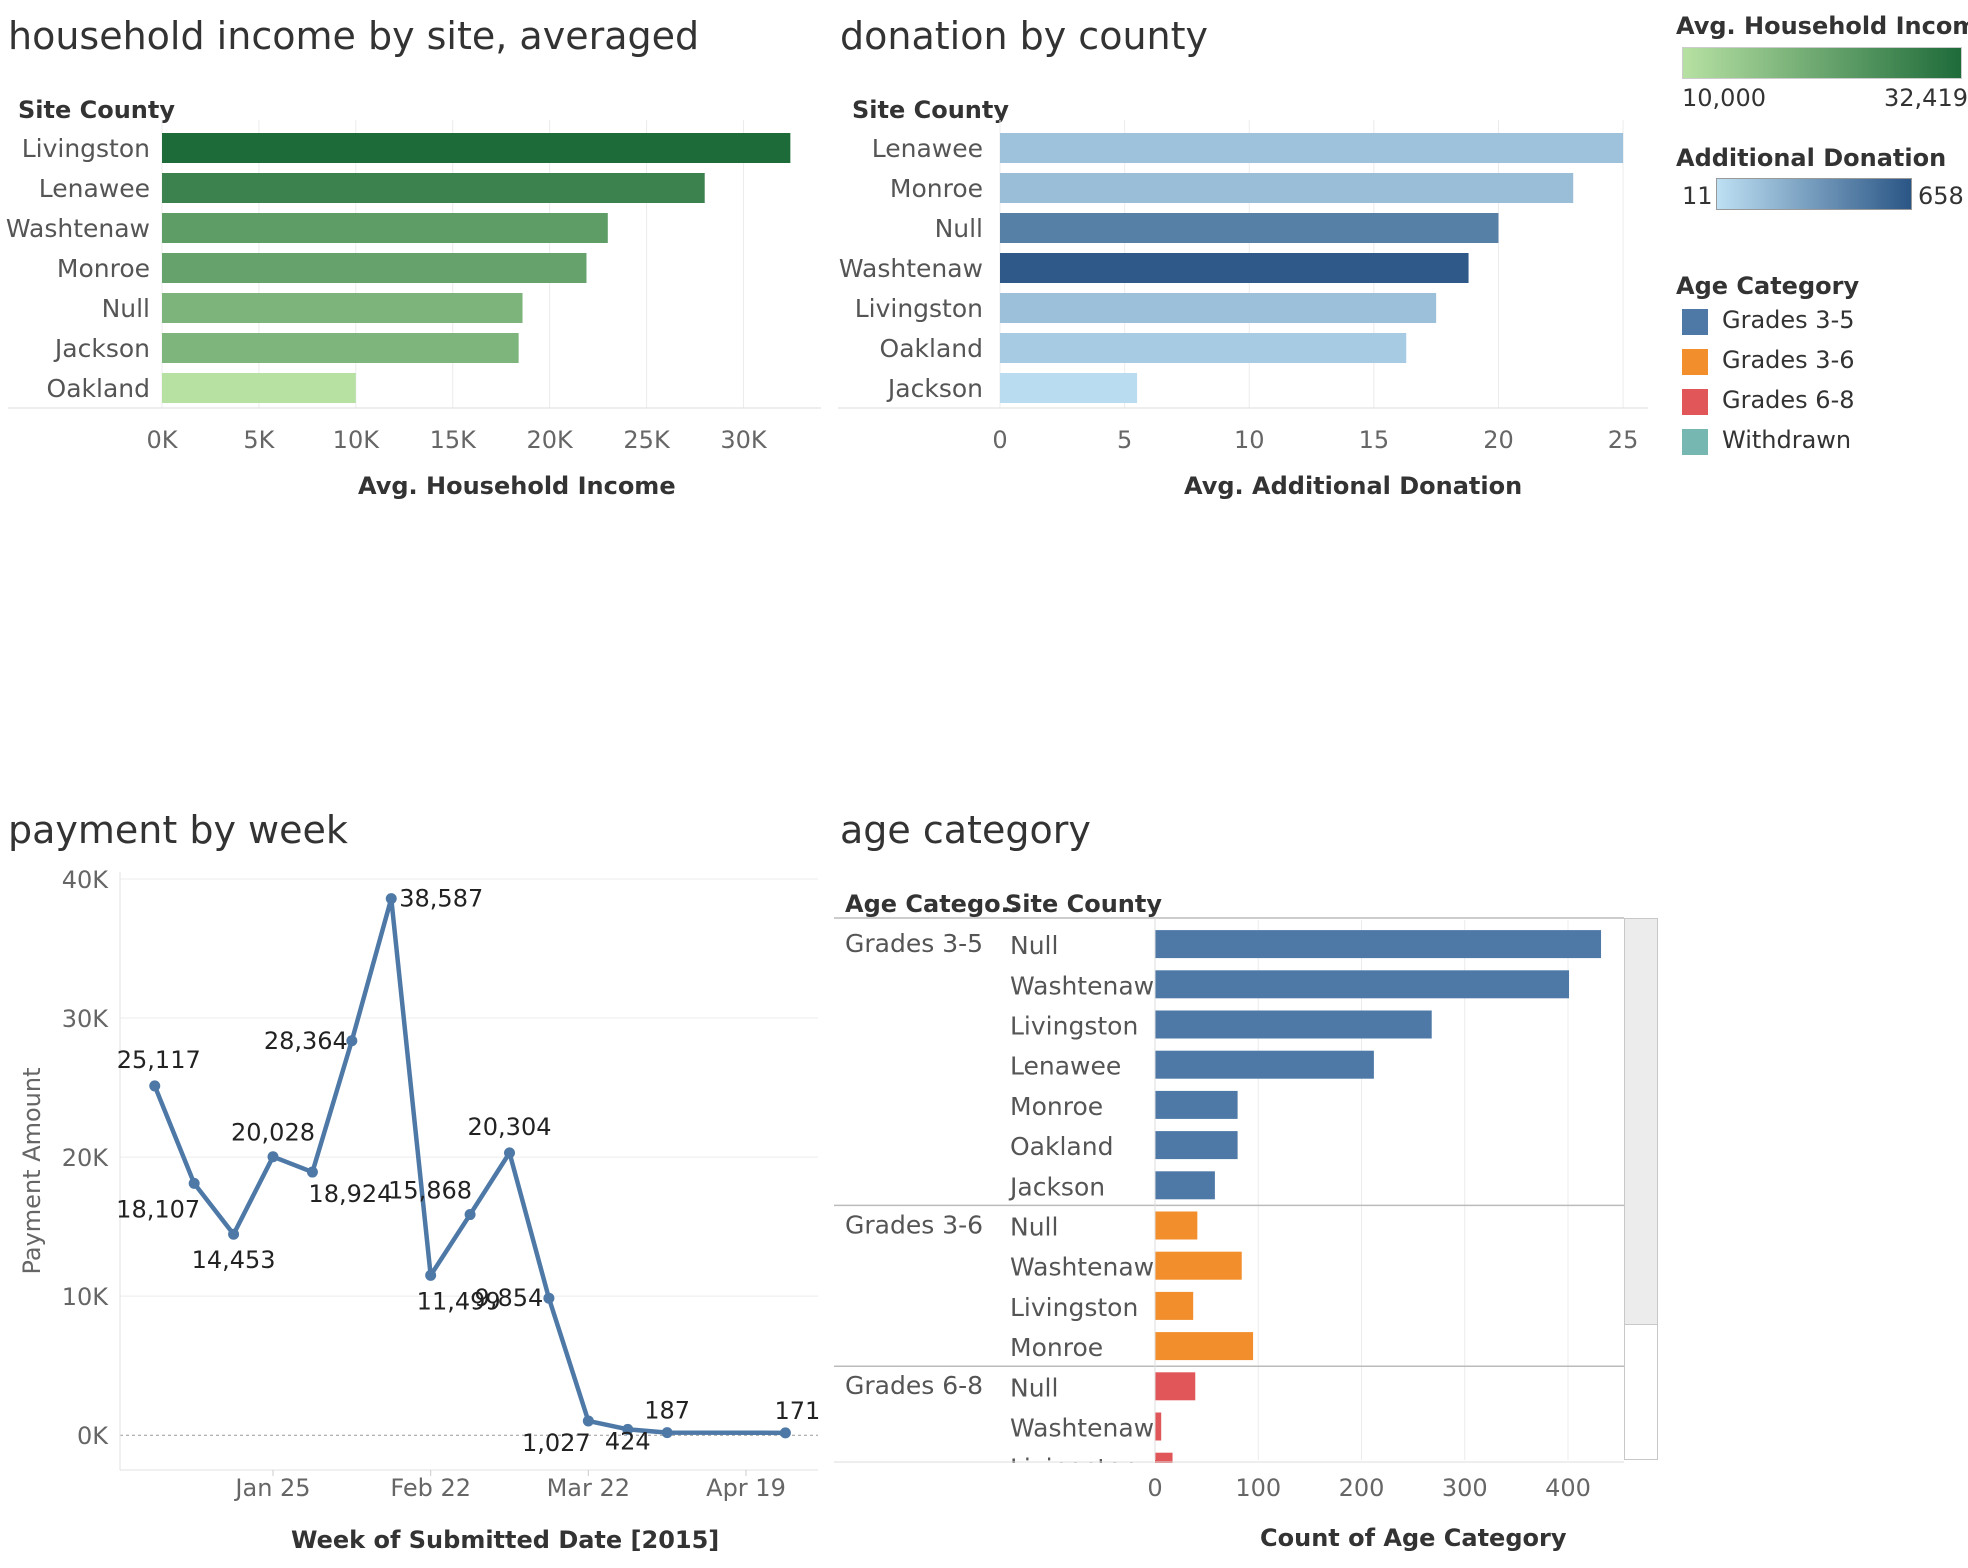 The height and width of the screenshot is (1568, 1968). I want to click on payment-point-label: 1,027, so click(556, 1443).